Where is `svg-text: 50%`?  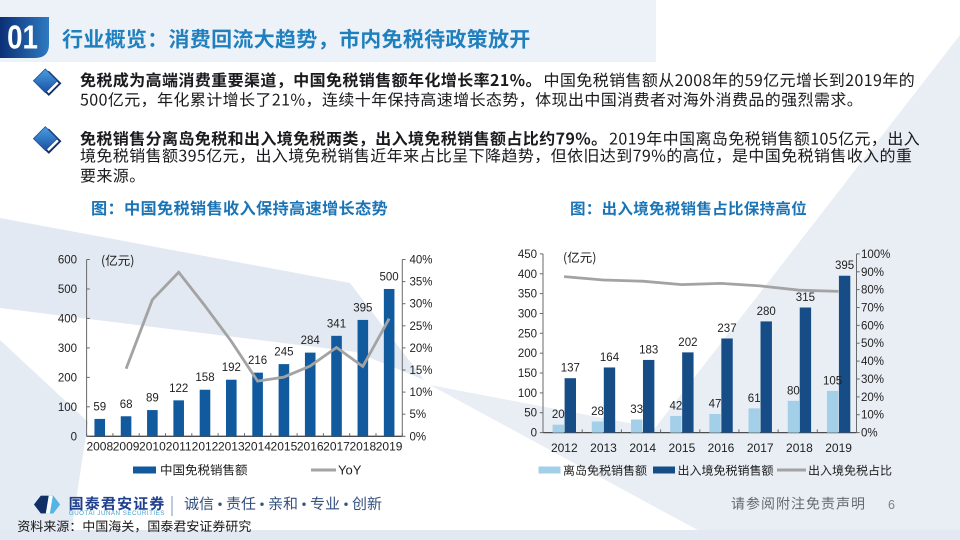 svg-text: 50% is located at coordinates (872, 344).